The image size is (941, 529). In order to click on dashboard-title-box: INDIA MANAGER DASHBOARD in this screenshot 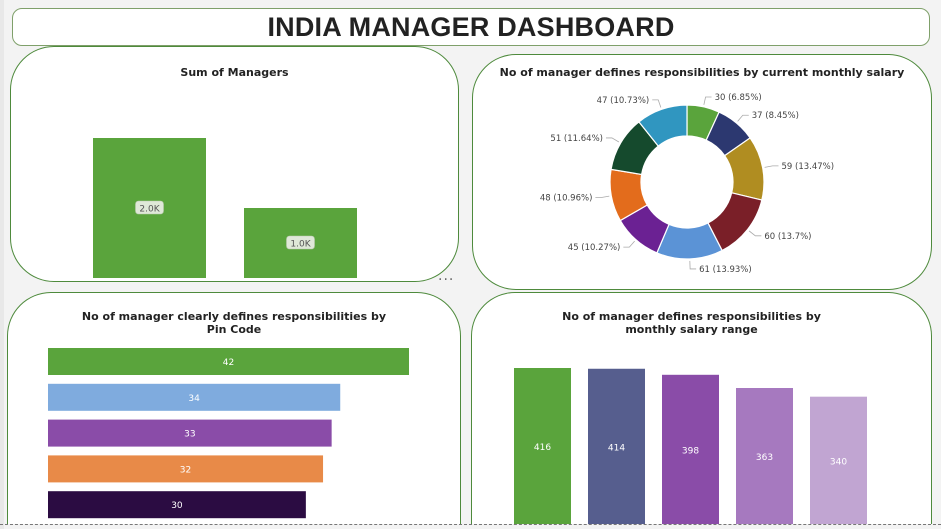, I will do `click(471, 27)`.